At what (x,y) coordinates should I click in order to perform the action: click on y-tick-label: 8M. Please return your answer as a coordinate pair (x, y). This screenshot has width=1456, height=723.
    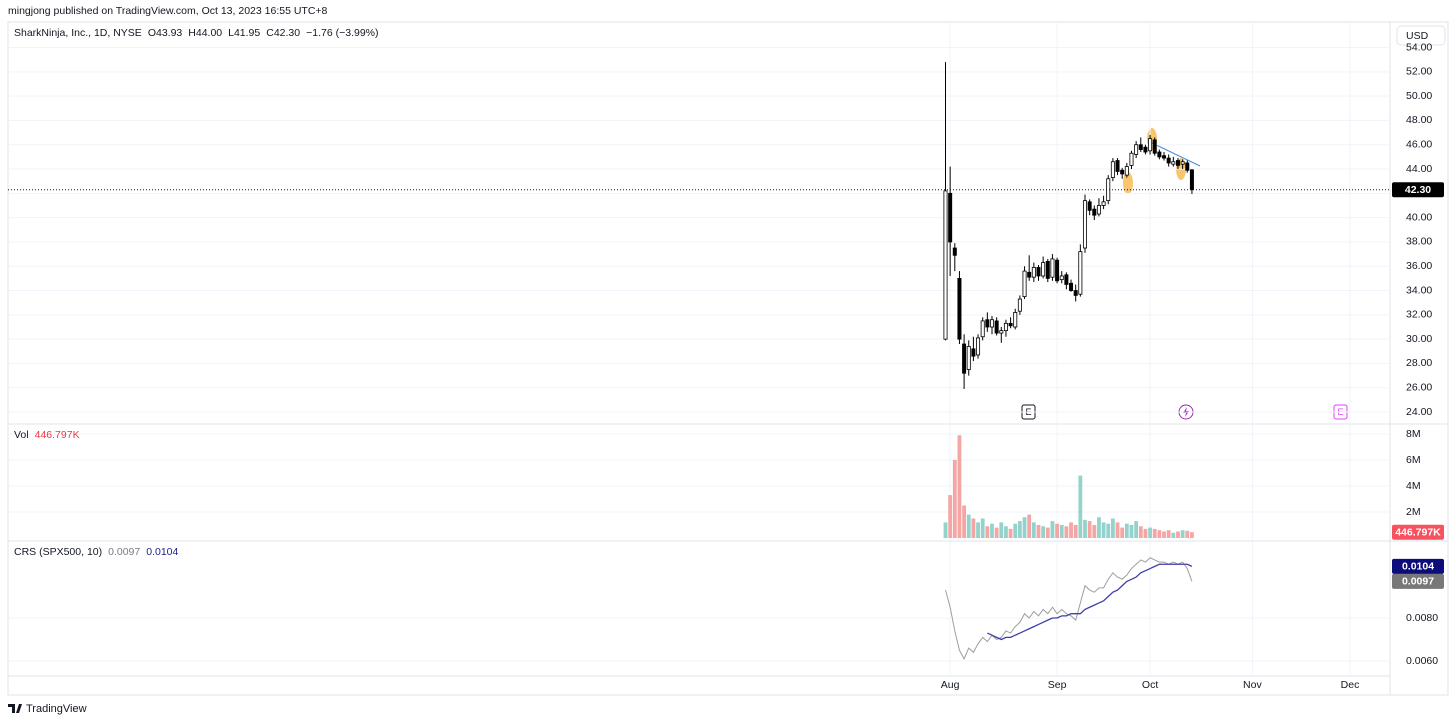
    Looking at the image, I should click on (1413, 434).